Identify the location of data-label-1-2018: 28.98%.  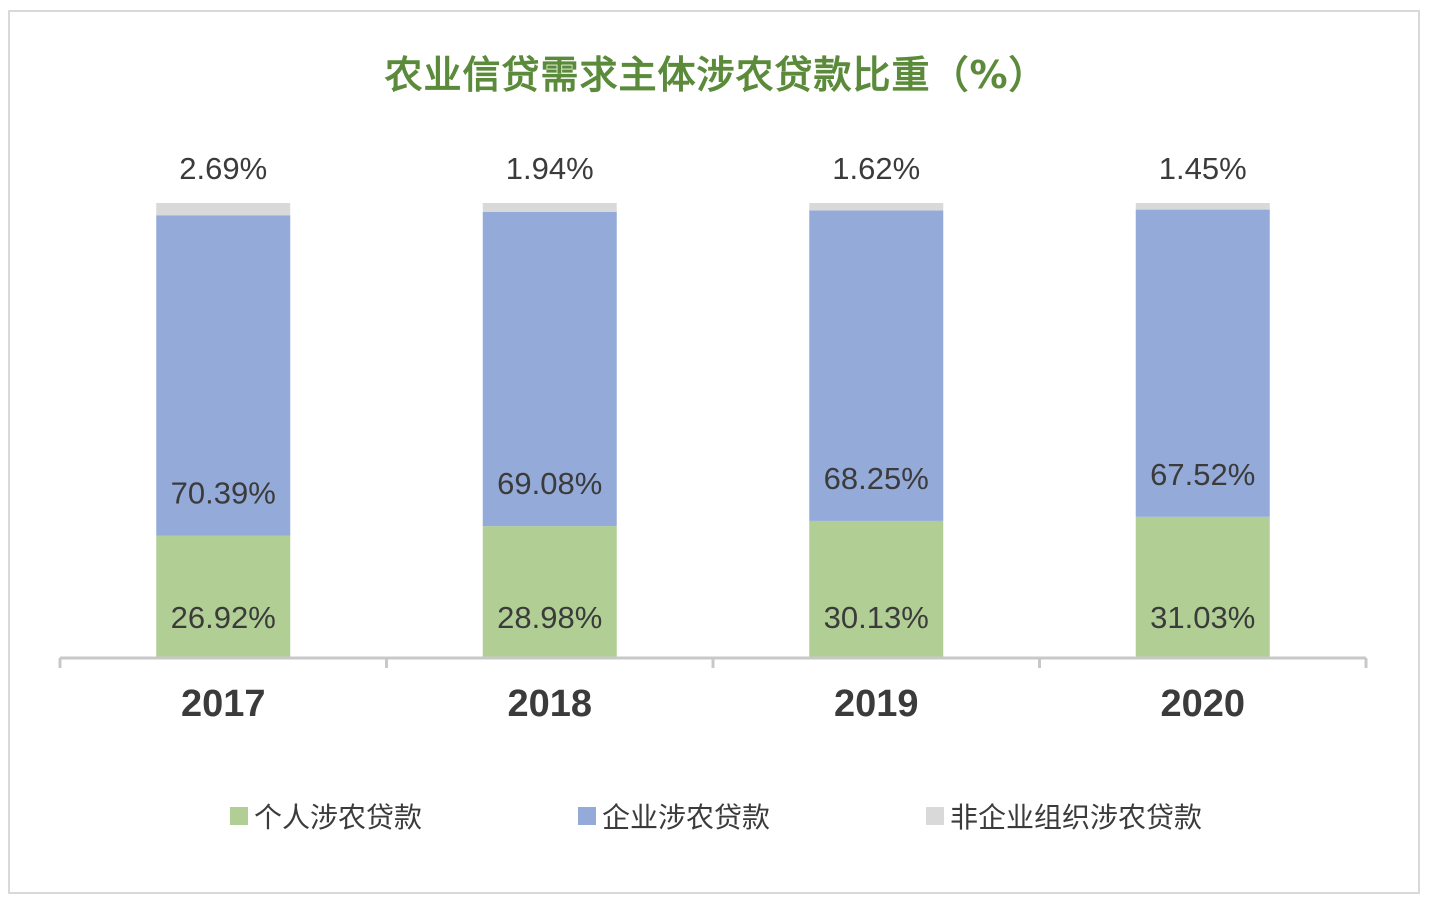
(549, 617).